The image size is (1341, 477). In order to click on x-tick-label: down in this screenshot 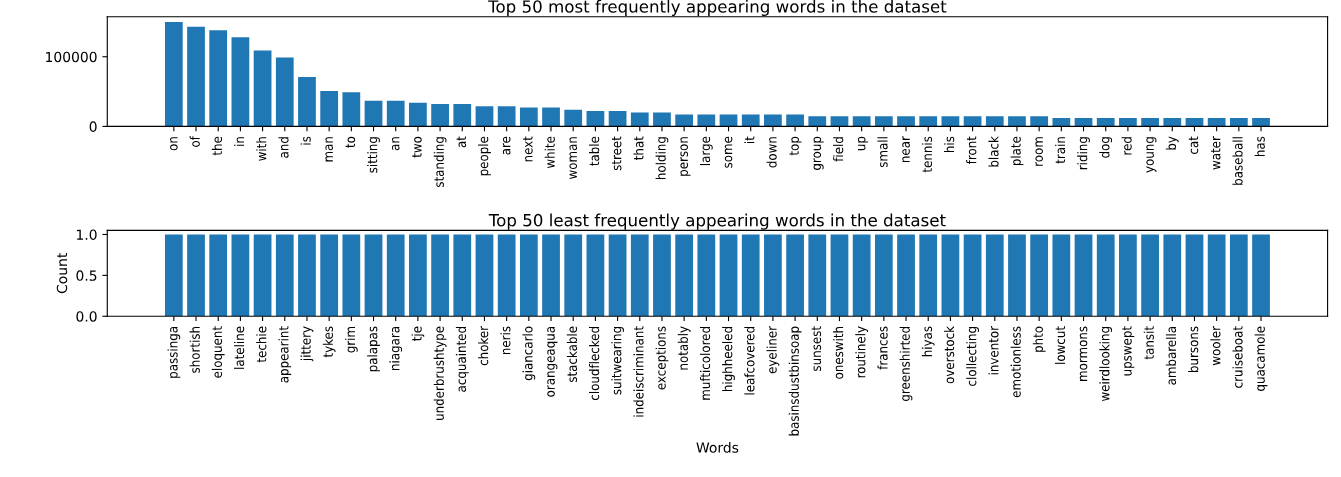, I will do `click(771, 152)`.